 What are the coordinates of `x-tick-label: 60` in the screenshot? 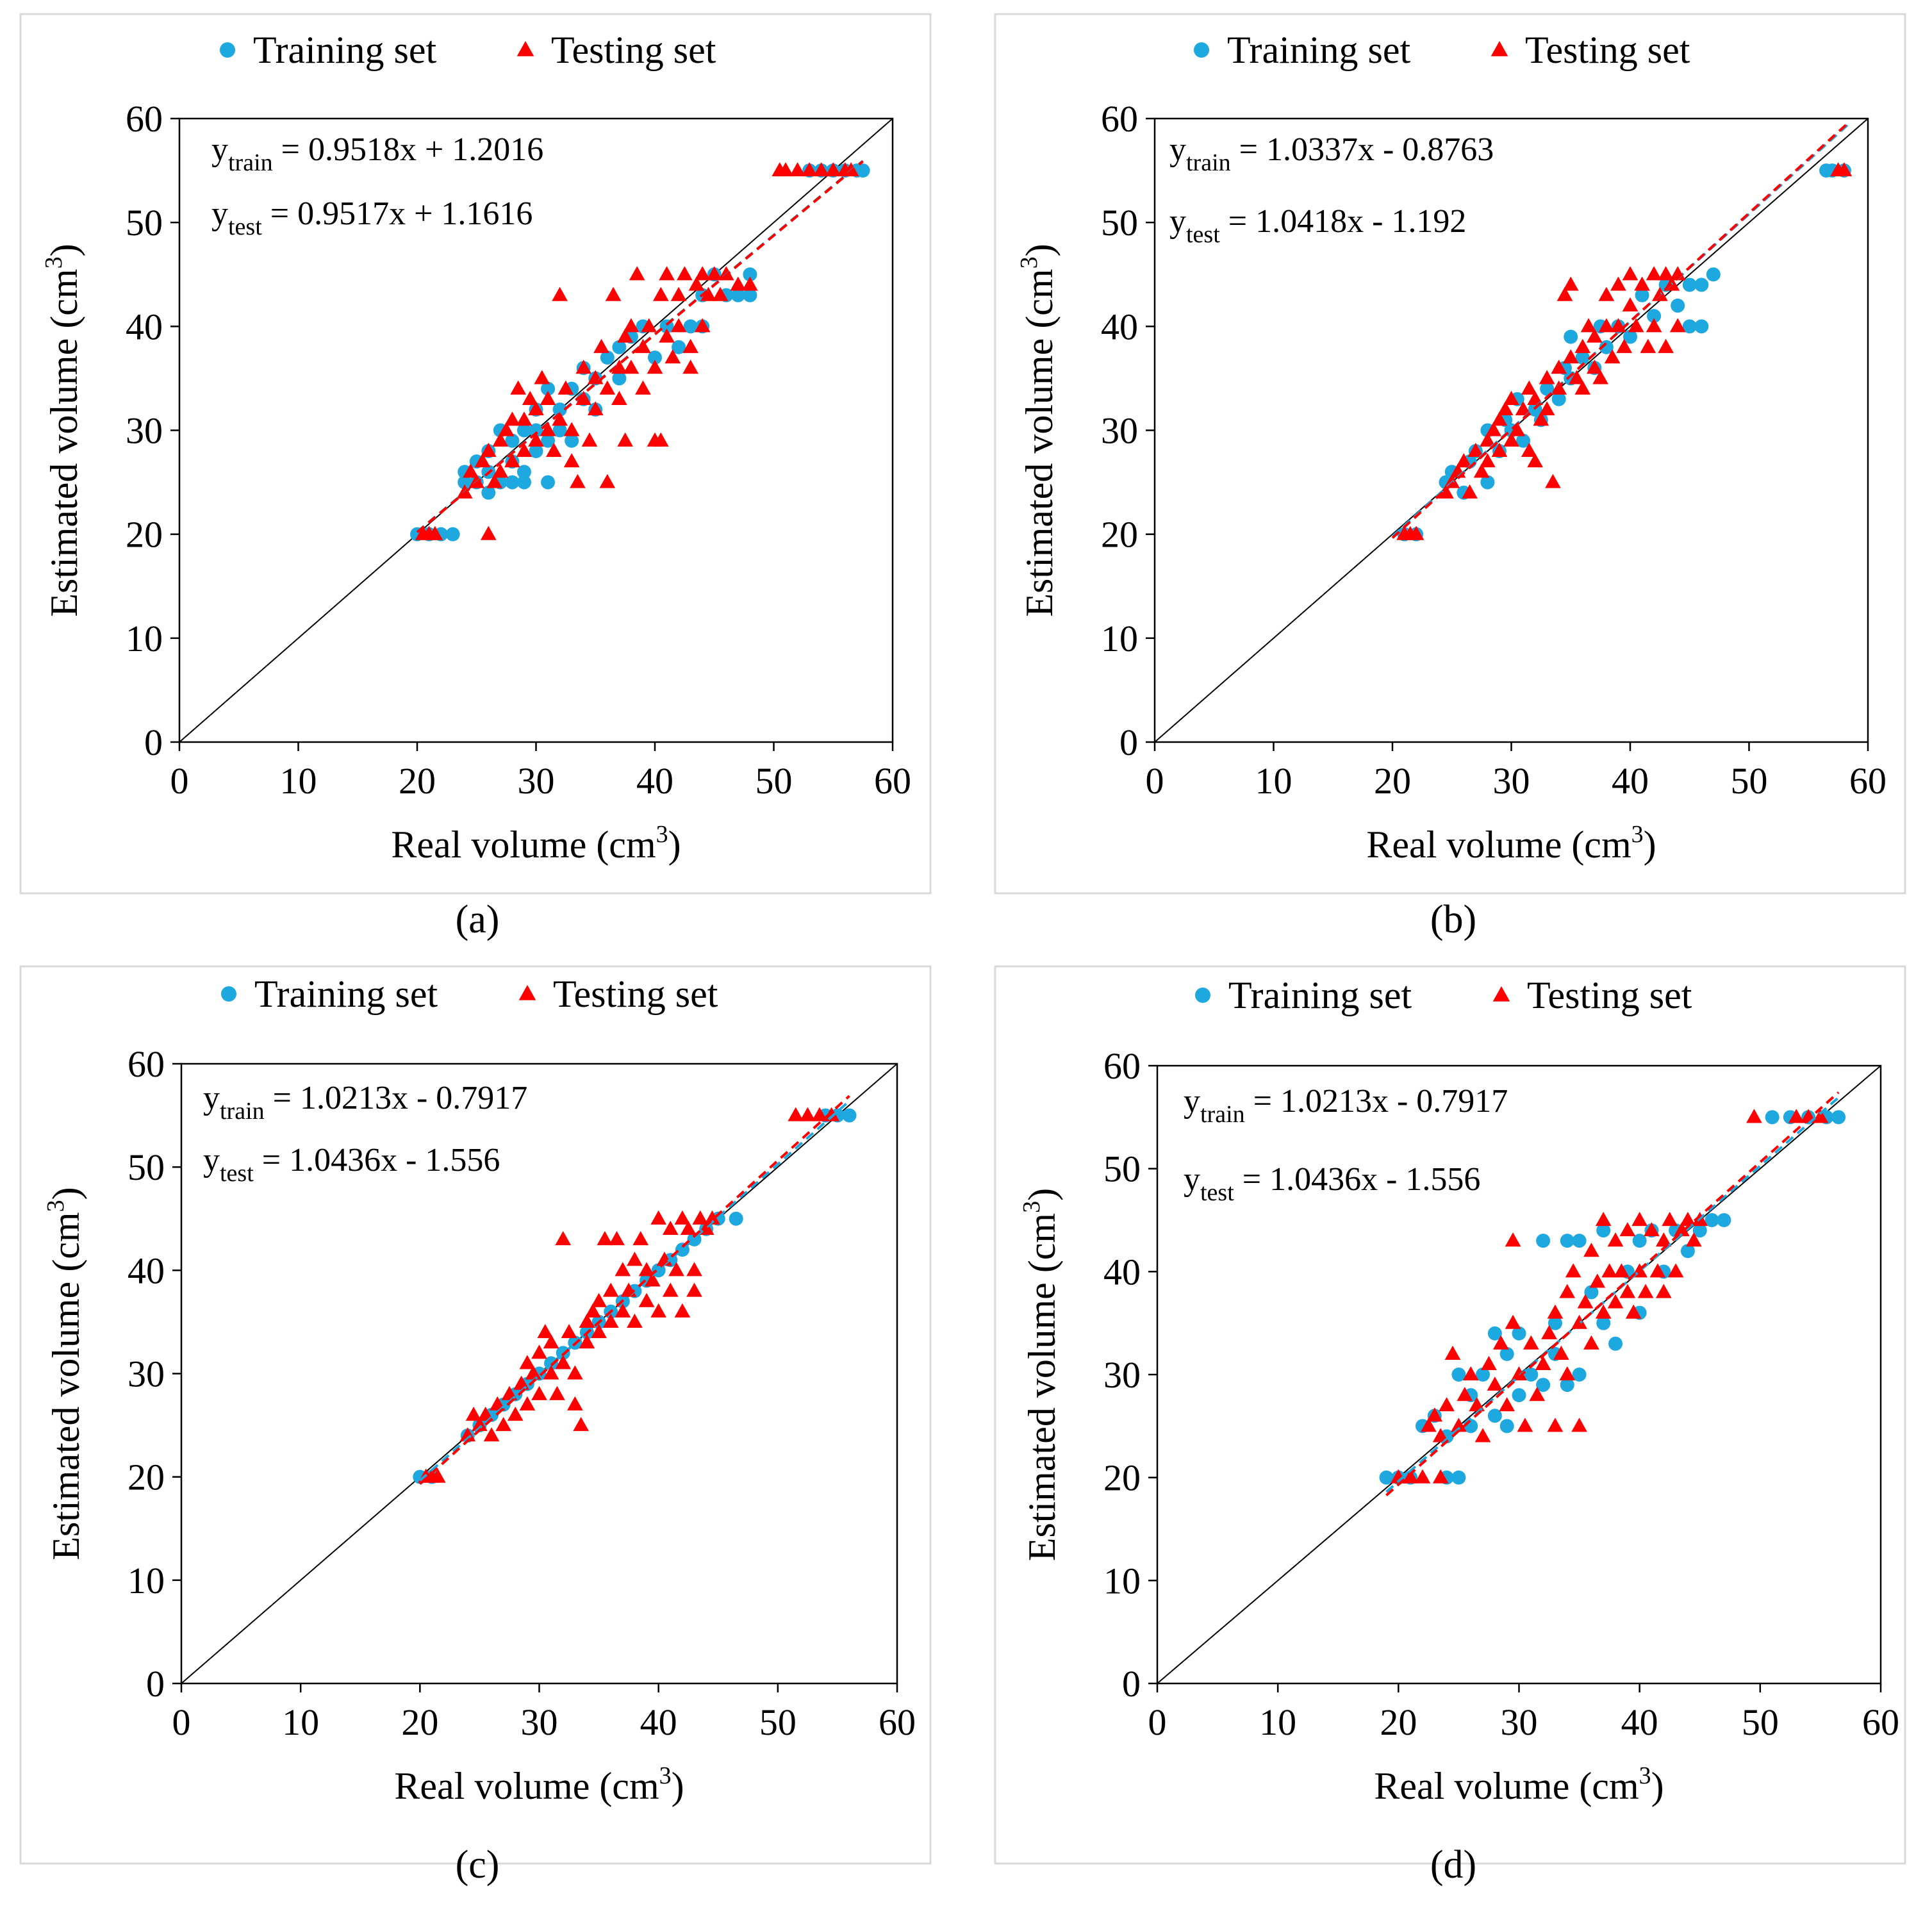 It's located at (1880, 1722).